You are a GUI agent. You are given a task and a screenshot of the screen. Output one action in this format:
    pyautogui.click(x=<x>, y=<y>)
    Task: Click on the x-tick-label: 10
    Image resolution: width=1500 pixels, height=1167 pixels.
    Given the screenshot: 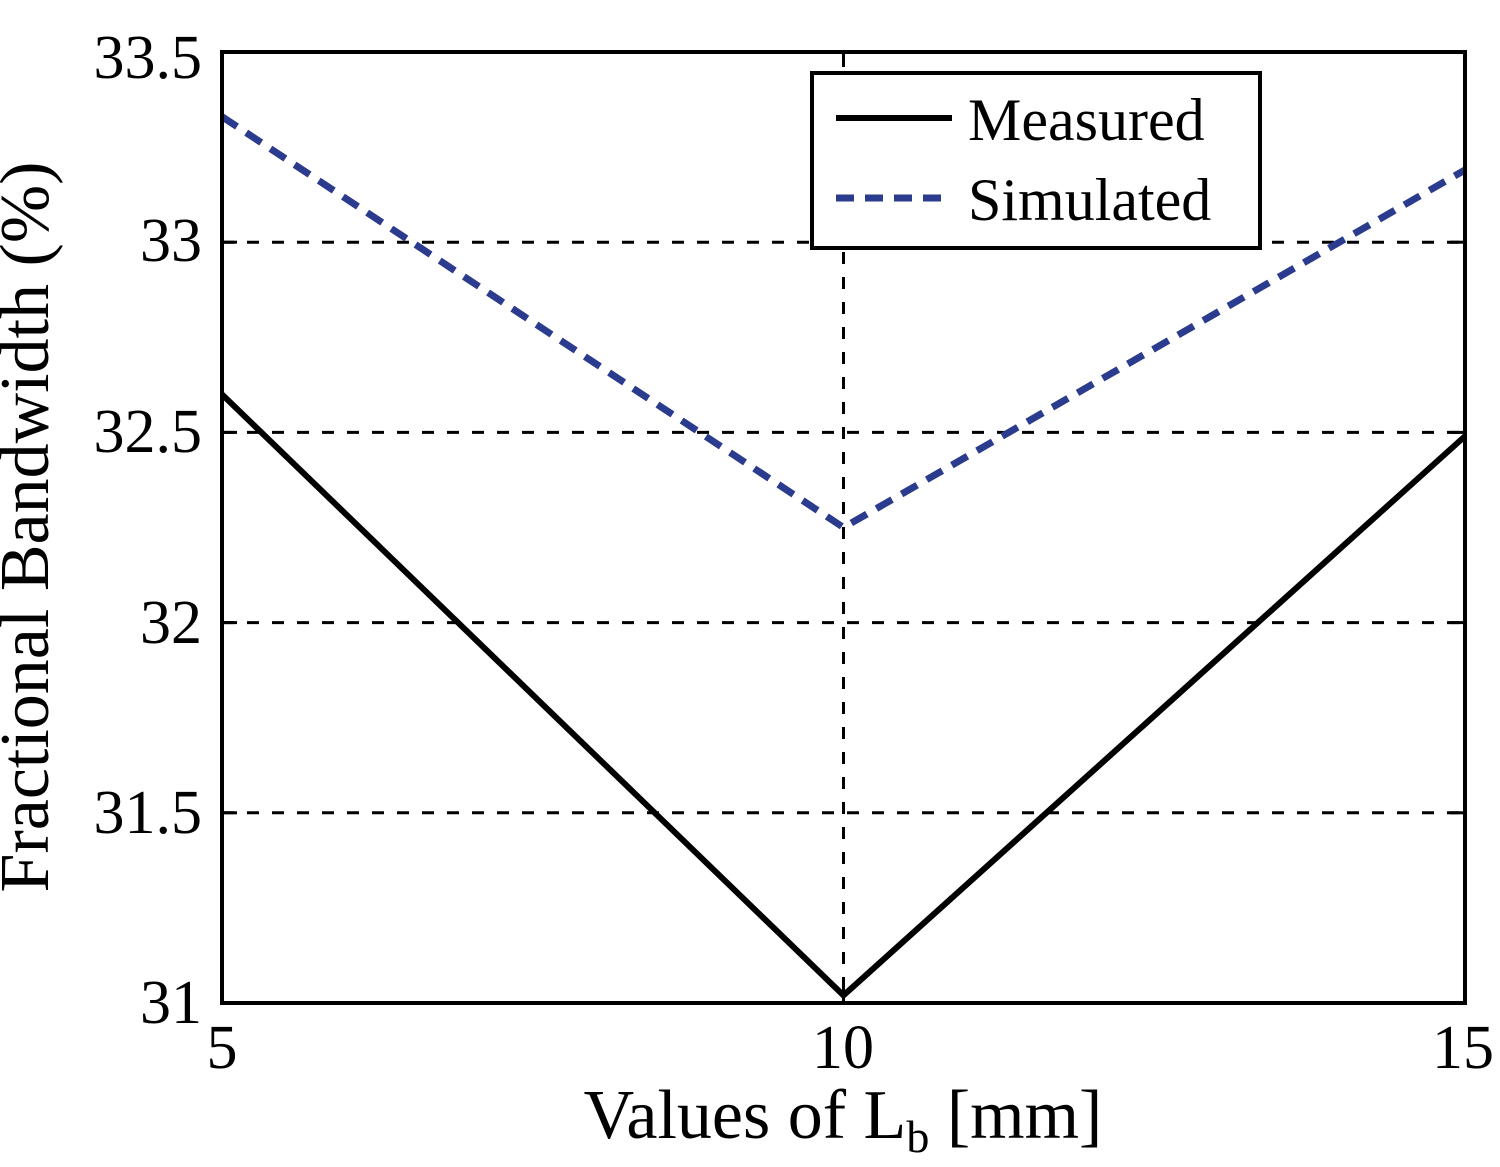 What is the action you would take?
    pyautogui.click(x=843, y=1048)
    